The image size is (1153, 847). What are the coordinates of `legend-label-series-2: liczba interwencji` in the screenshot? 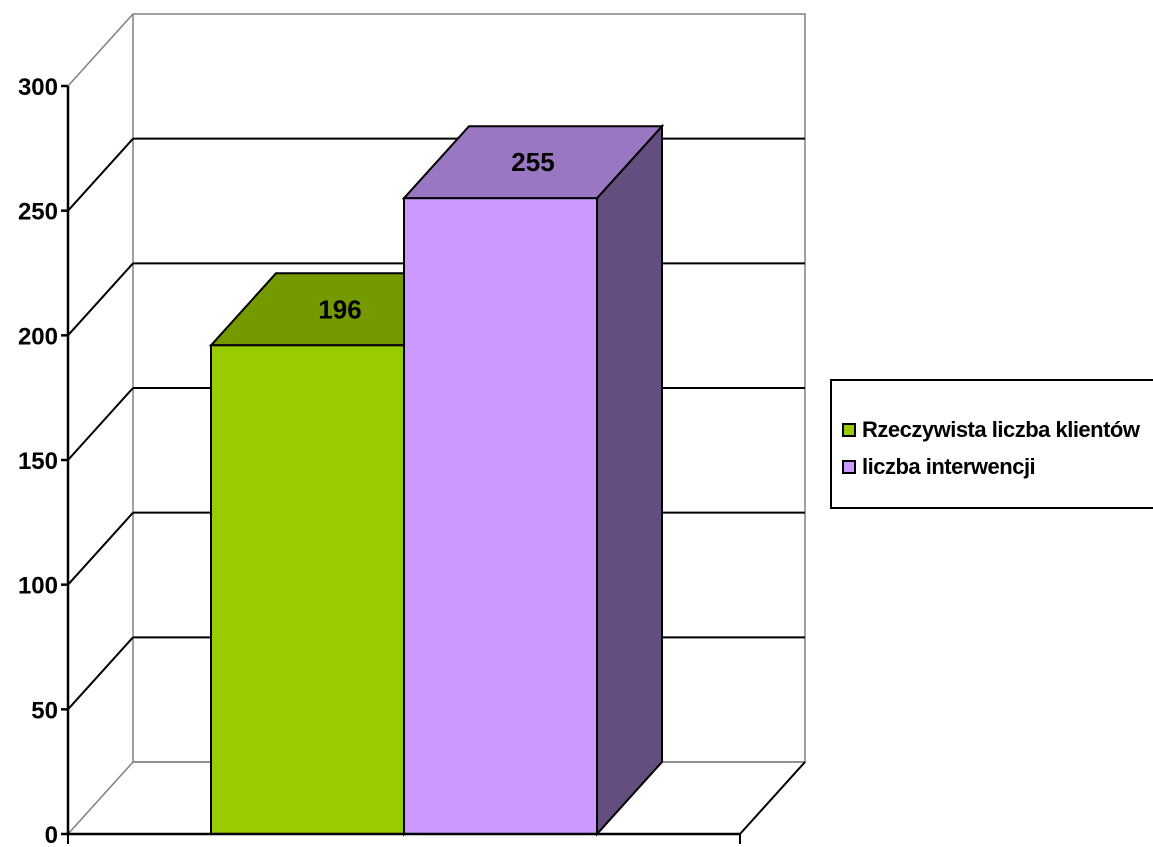 It's located at (949, 466).